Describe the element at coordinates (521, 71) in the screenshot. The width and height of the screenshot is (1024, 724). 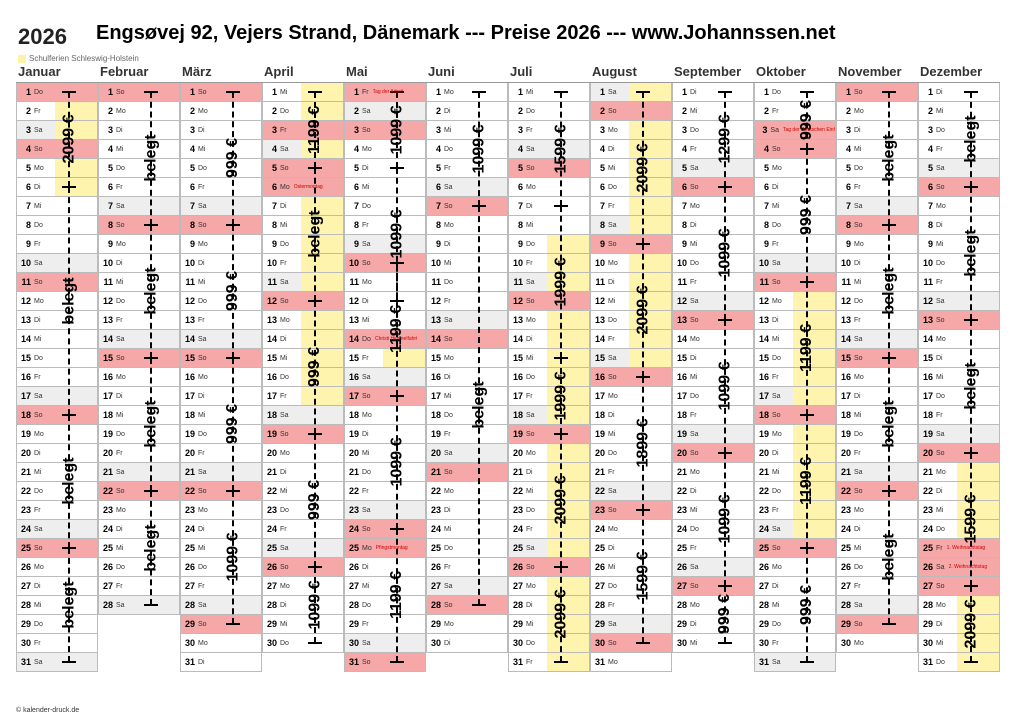
I see `month-name: Juli` at that location.